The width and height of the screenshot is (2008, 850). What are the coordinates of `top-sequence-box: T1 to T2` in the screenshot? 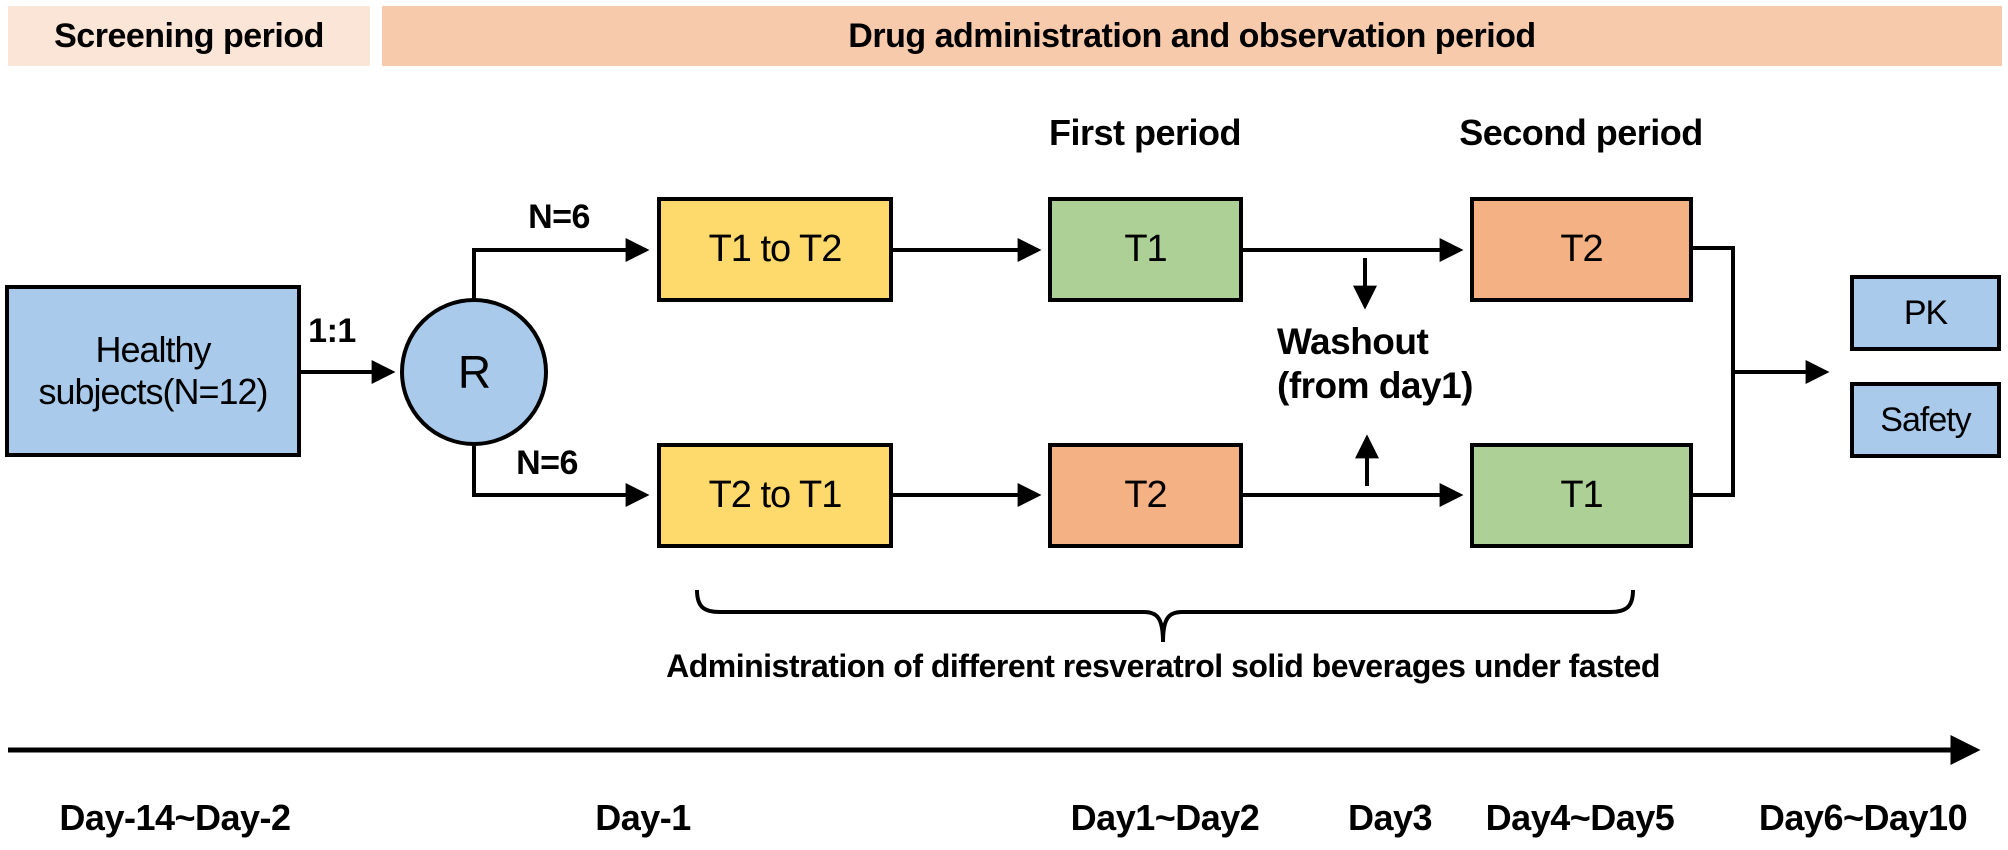 It's located at (775, 249).